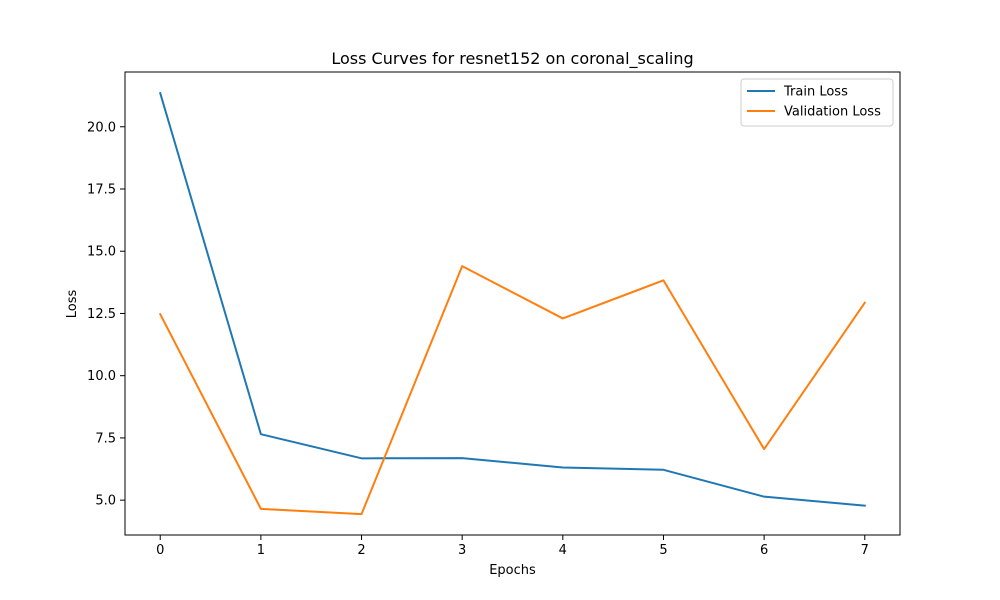 Image resolution: width=1000 pixels, height=600 pixels. What do you see at coordinates (101, 127) in the screenshot?
I see `y-tick-label: 20.0` at bounding box center [101, 127].